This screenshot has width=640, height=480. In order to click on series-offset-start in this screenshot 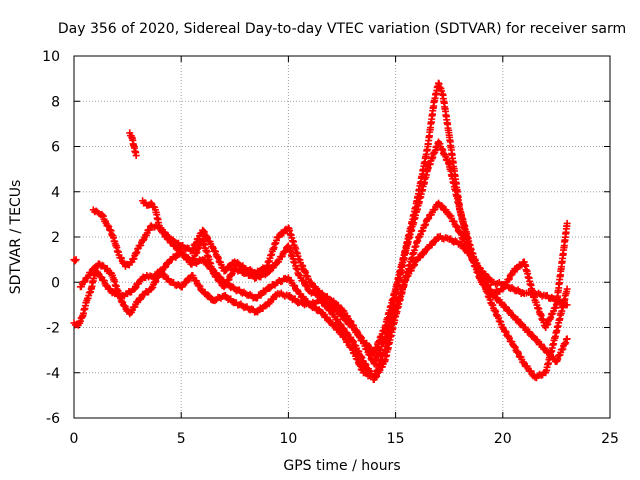, I will do `click(75, 260)`.